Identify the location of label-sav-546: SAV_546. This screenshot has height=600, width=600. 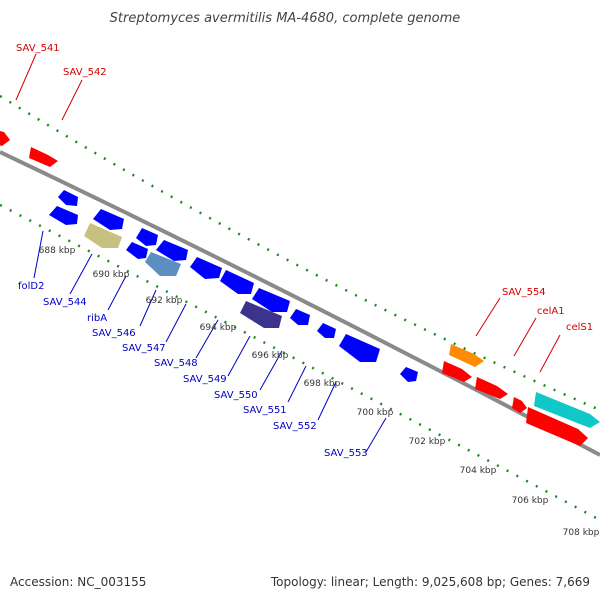
(114, 333).